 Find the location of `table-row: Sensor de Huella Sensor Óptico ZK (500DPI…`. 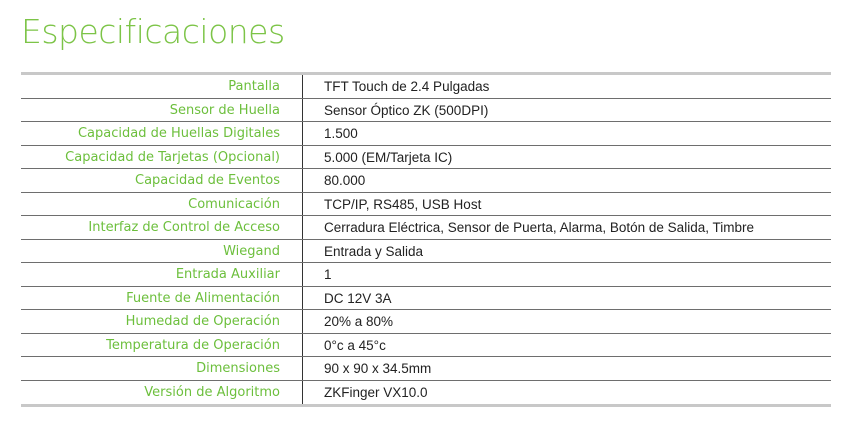

table-row: Sensor de Huella Sensor Óptico ZK (500DPI… is located at coordinates (426, 110).